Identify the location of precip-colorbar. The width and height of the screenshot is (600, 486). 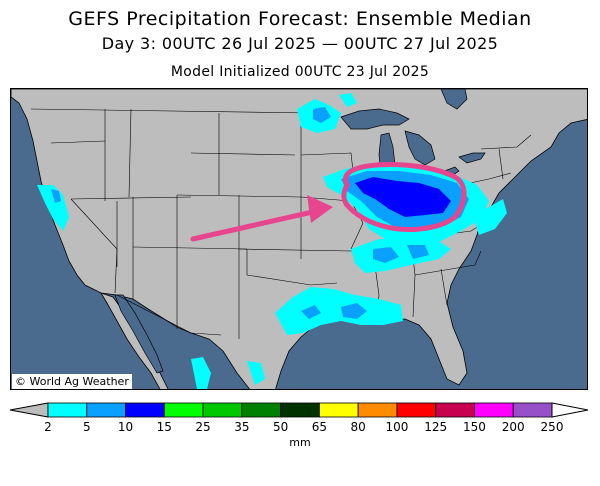
(299, 410).